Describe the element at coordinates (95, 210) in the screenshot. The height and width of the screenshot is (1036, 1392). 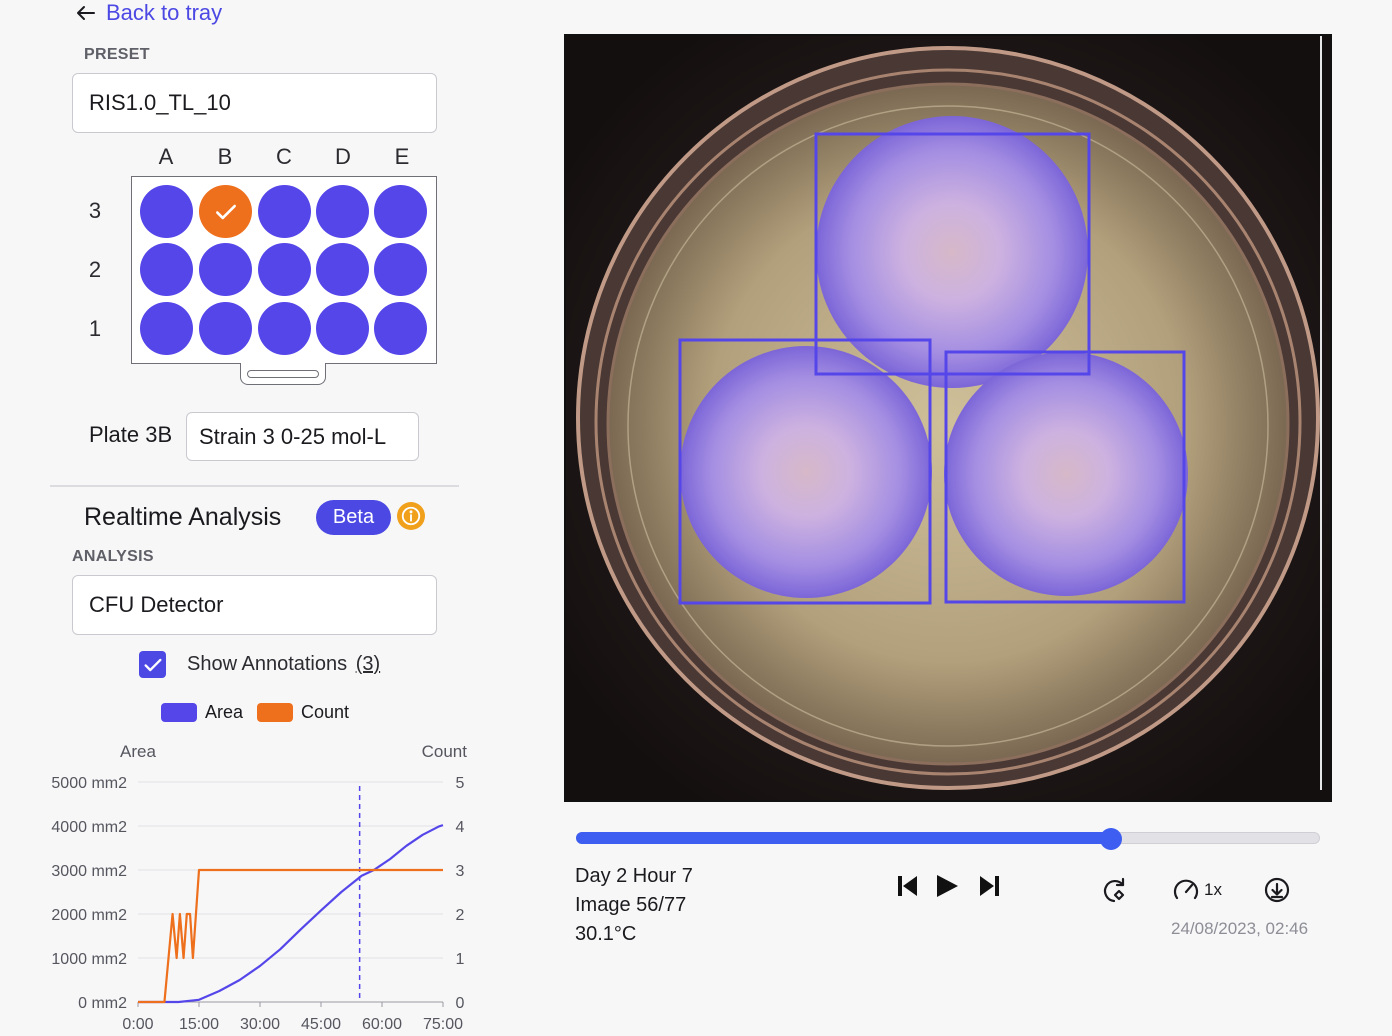
I see `row-label-3: 3` at that location.